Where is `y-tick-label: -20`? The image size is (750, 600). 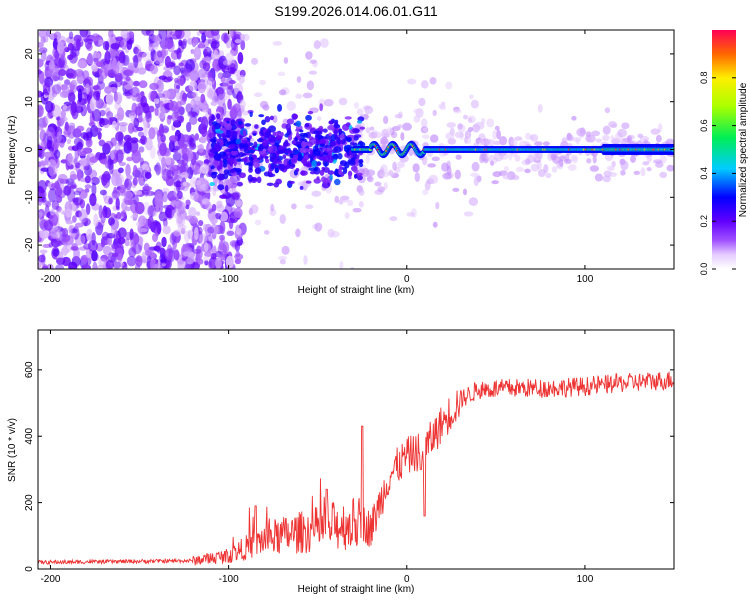
y-tick-label: -20 is located at coordinates (29, 244).